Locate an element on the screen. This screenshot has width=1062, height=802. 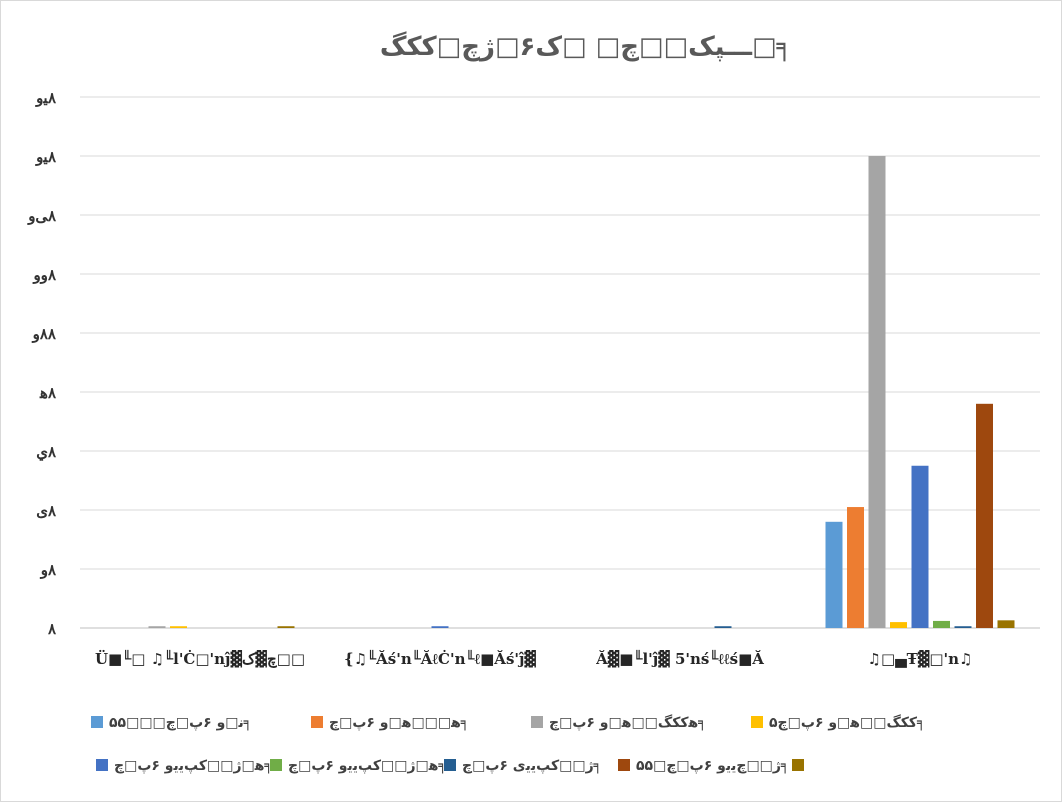
y-tick-label: ٨ﻫ is located at coordinates (48, 393).